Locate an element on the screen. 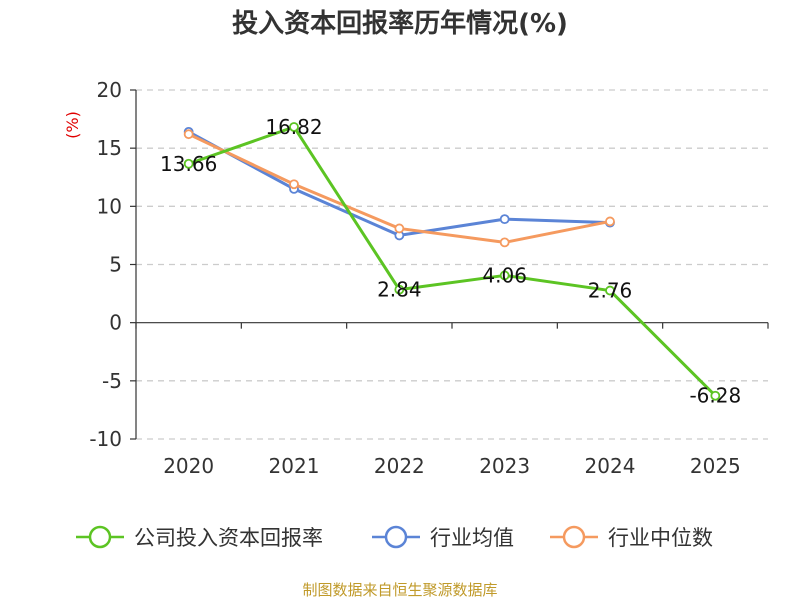 This screenshot has height=600, width=800. x-tick-label-2024: 2024 is located at coordinates (610, 466).